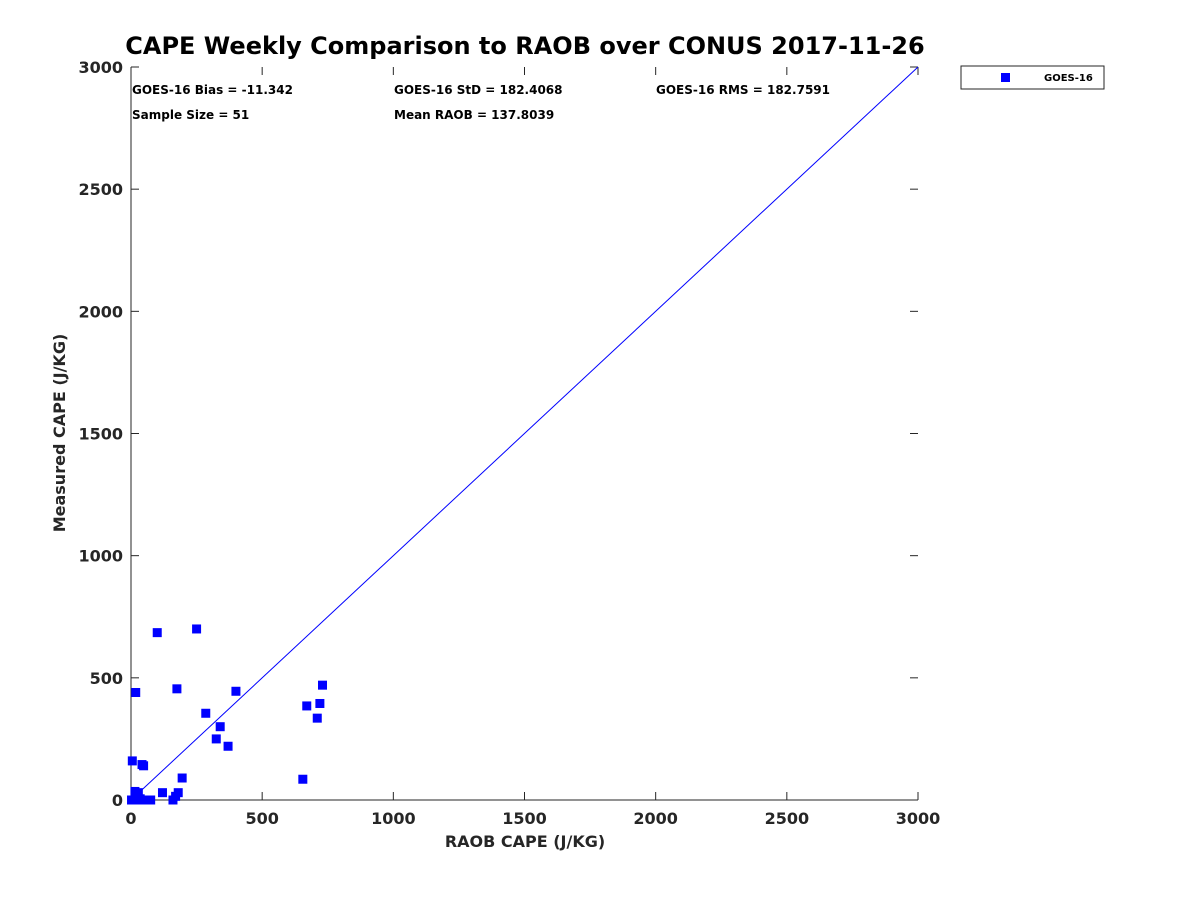 This screenshot has height=900, width=1200. I want to click on legend-box, so click(1032, 77).